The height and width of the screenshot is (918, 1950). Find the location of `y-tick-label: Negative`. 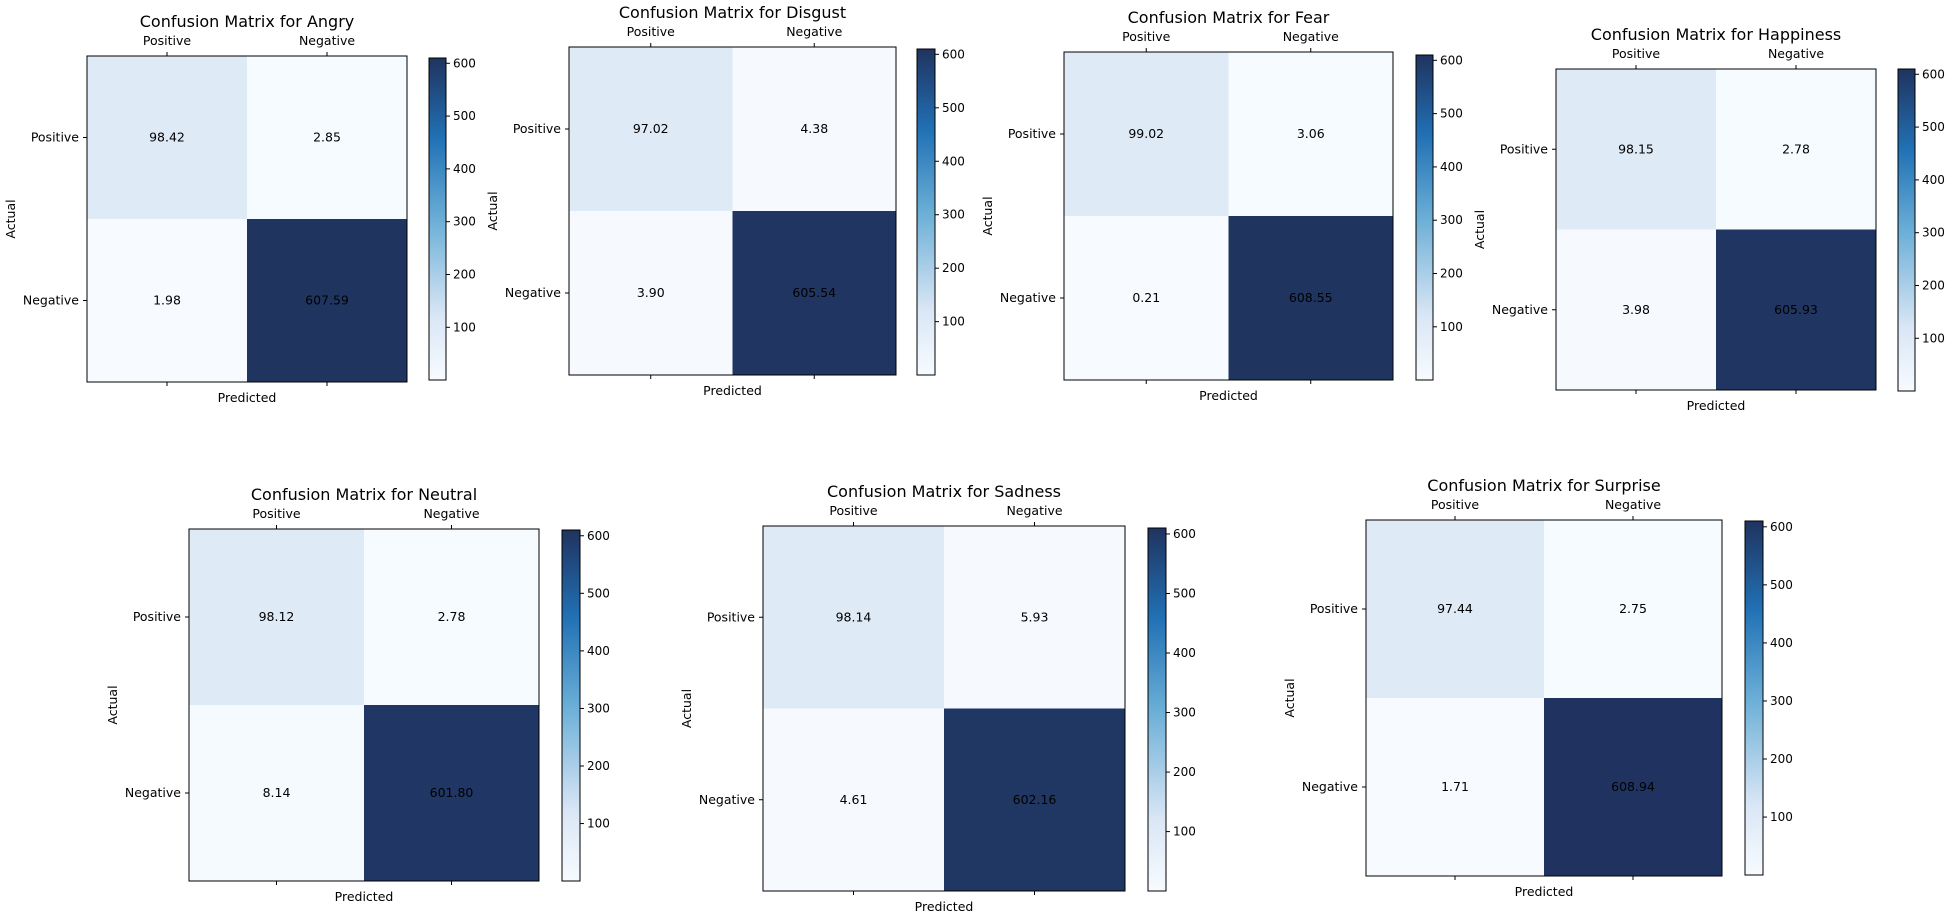

y-tick-label: Negative is located at coordinates (153, 792).